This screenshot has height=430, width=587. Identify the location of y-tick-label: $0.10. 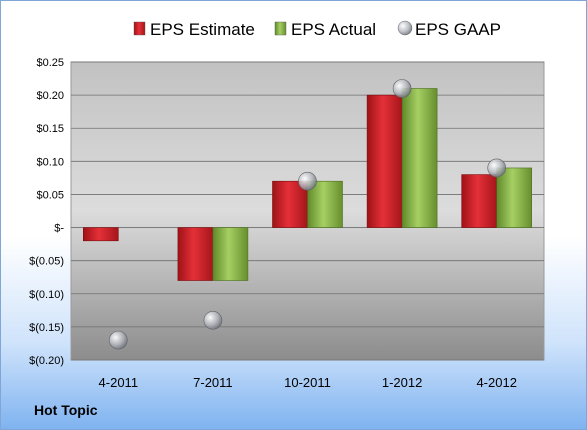
(50, 162).